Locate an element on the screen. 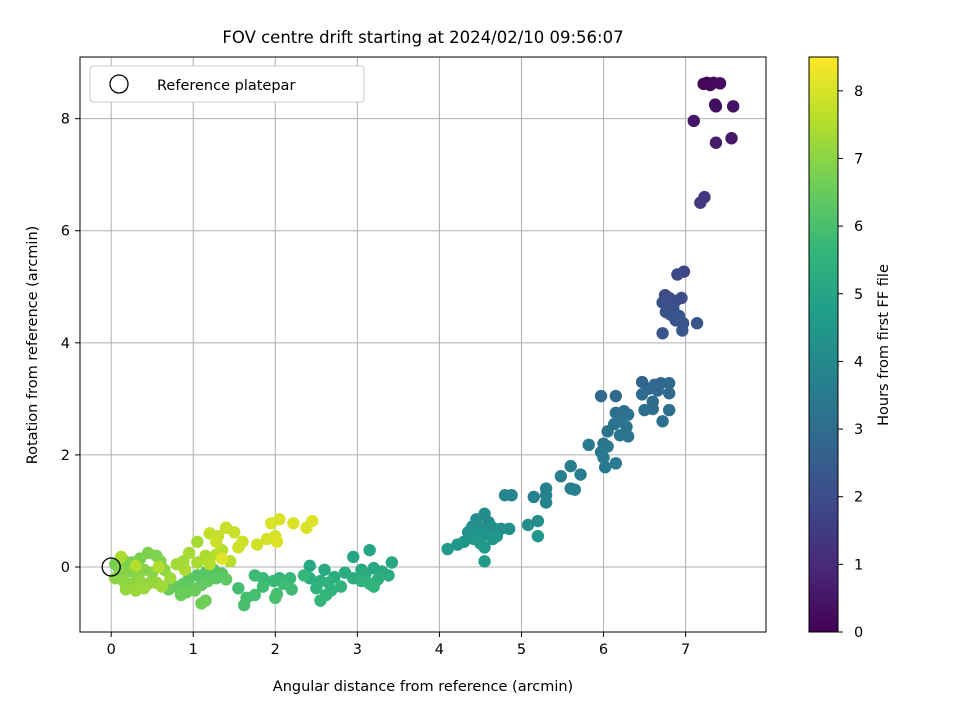 This screenshot has width=960, height=724. legend-box is located at coordinates (227, 84).